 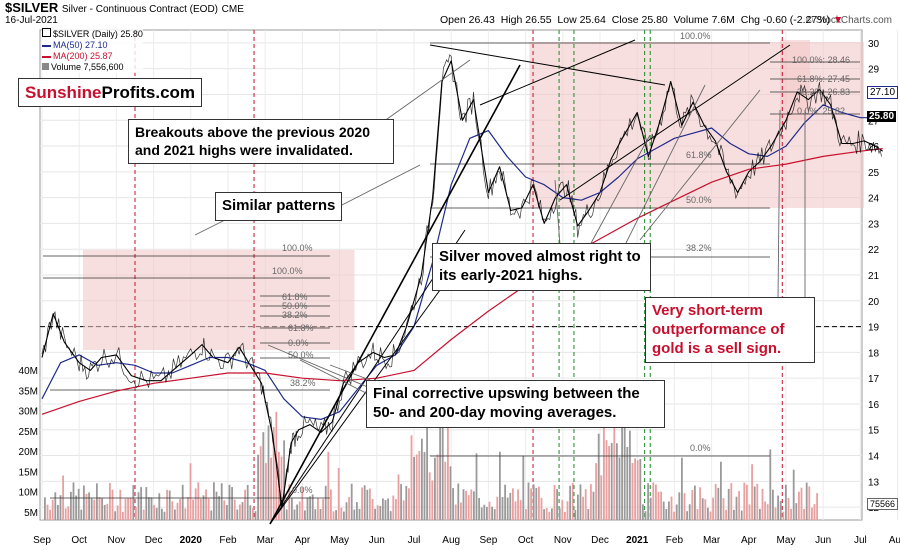 What do you see at coordinates (699, 248) in the screenshot?
I see `fib-label: 38.2%` at bounding box center [699, 248].